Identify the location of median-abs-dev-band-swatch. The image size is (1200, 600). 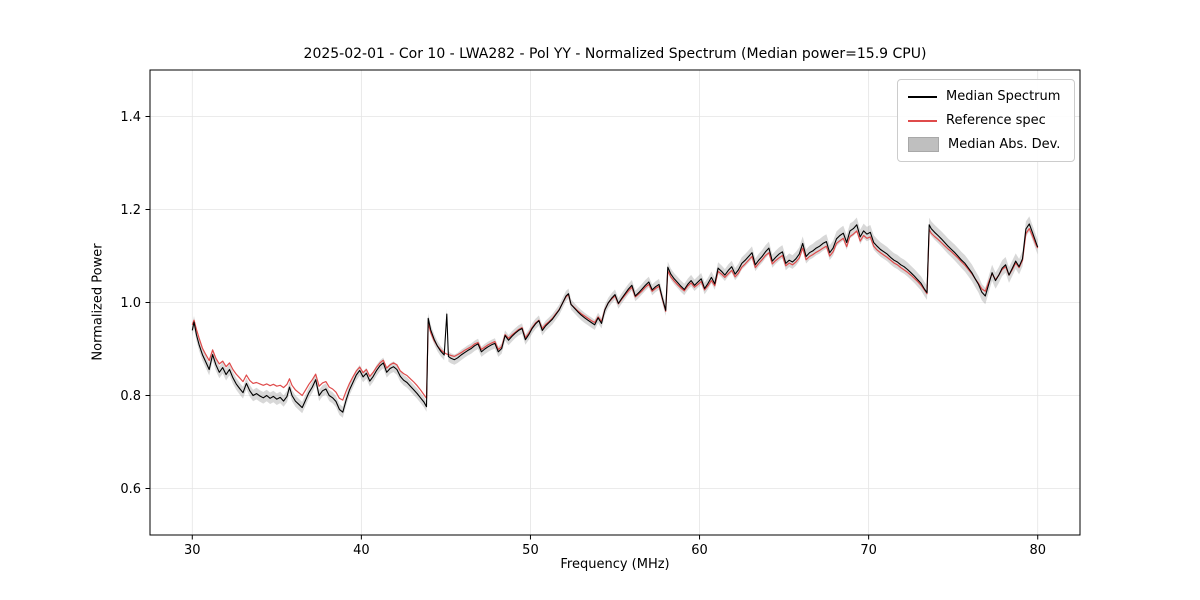
(923, 144).